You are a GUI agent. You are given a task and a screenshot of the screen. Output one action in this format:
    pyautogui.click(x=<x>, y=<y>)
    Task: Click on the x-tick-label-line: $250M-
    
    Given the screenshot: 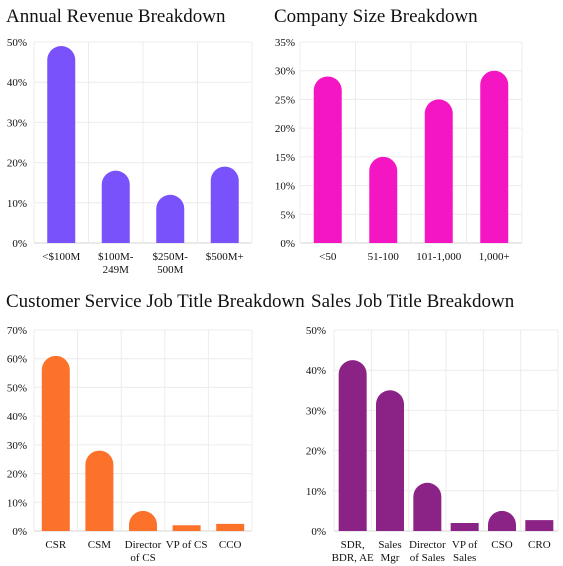 What is the action you would take?
    pyautogui.click(x=171, y=257)
    